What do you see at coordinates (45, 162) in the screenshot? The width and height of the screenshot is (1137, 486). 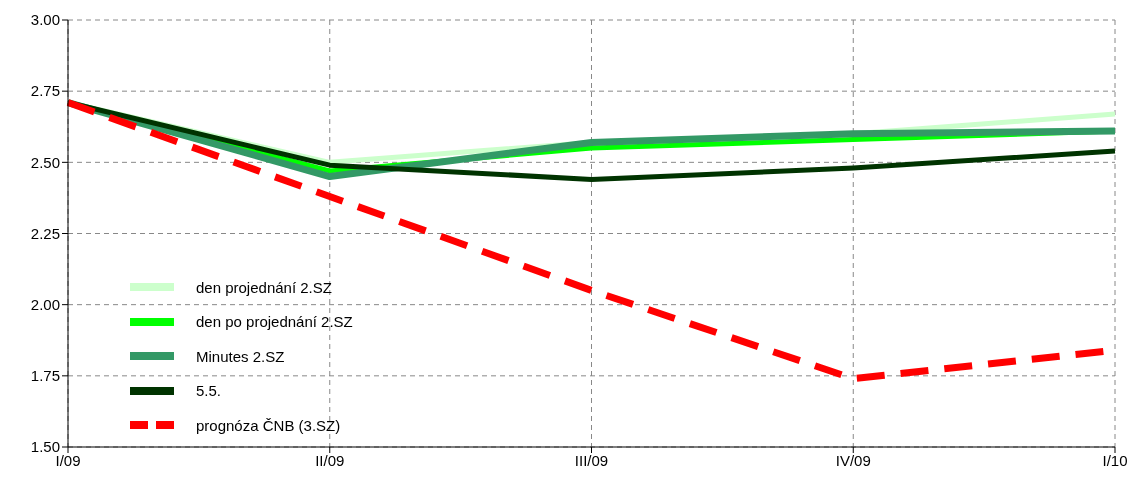 I see `y-tick-label: 2.50` at bounding box center [45, 162].